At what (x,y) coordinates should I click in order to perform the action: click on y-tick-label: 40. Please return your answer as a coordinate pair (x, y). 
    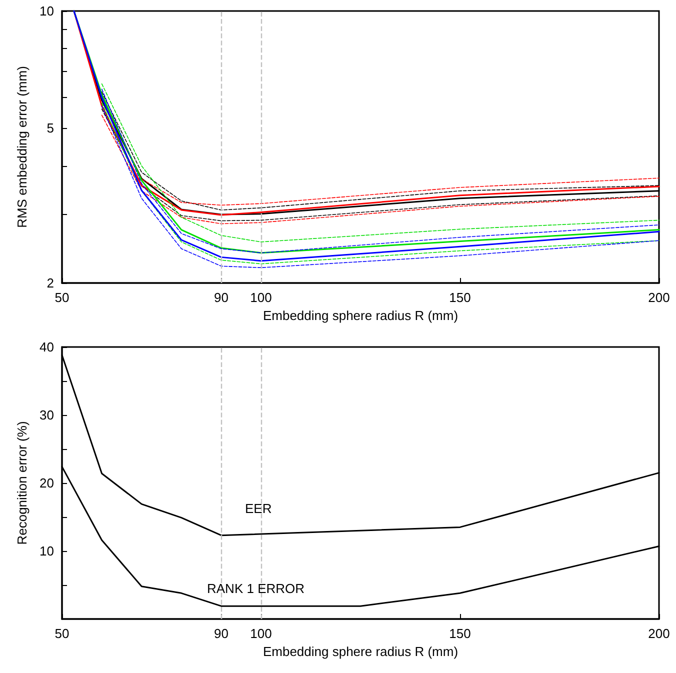
    Looking at the image, I should click on (47, 347).